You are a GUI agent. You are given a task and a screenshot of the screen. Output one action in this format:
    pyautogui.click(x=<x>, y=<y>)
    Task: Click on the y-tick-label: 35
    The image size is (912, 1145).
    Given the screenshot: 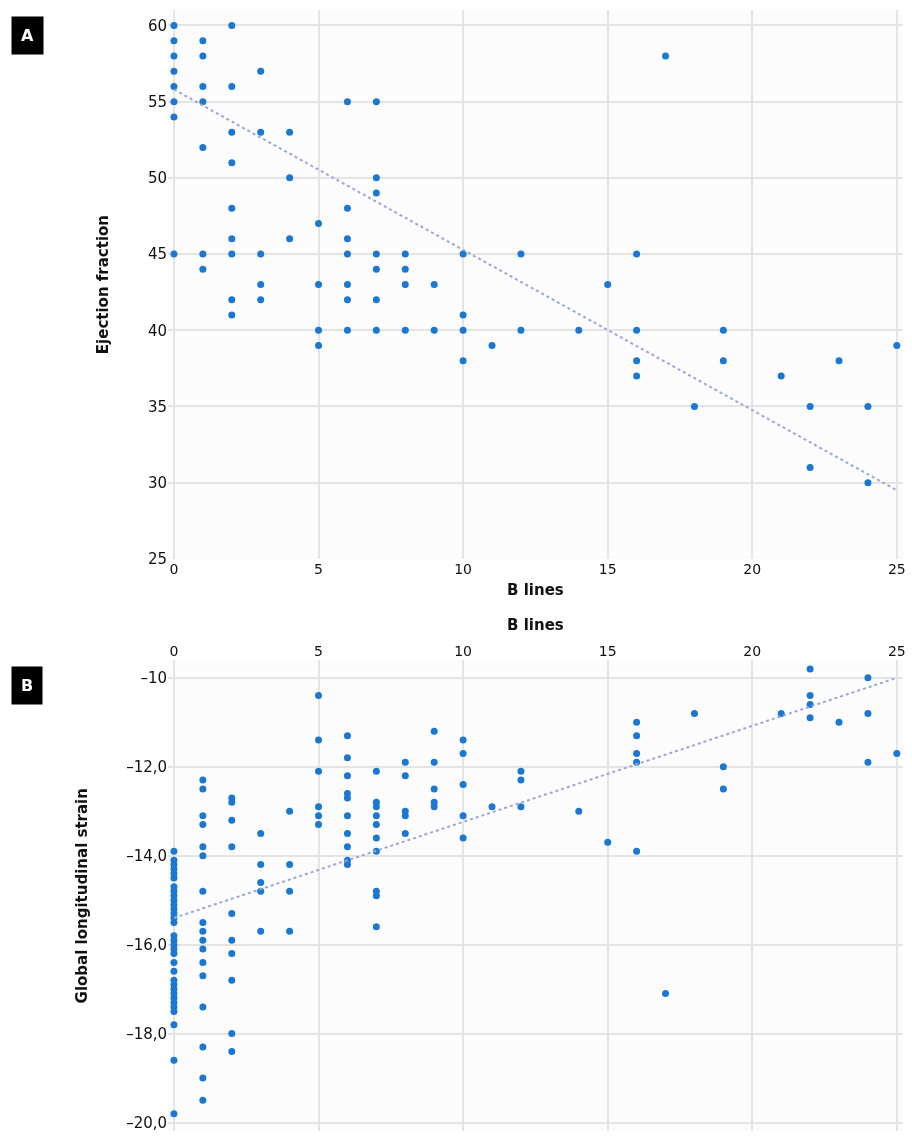 What is the action you would take?
    pyautogui.click(x=158, y=406)
    